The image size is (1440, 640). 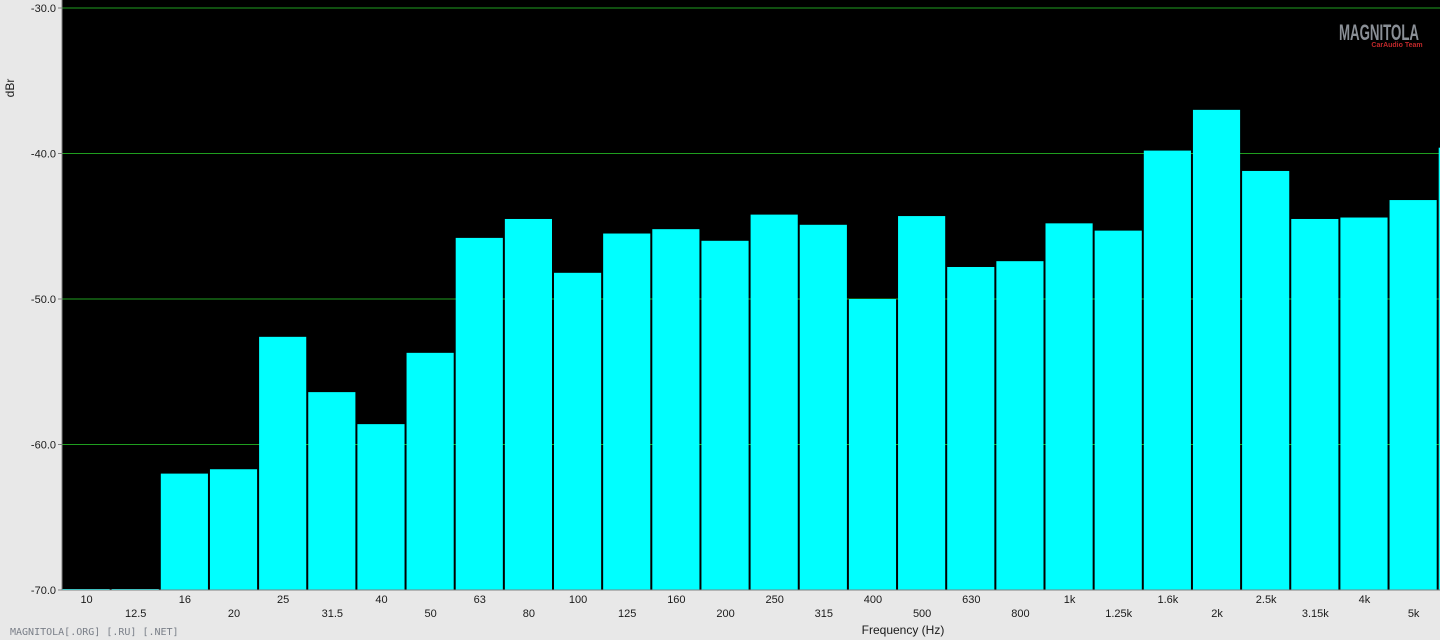 What do you see at coordinates (903, 630) in the screenshot?
I see `x-axis-title: Frequency (Hz)` at bounding box center [903, 630].